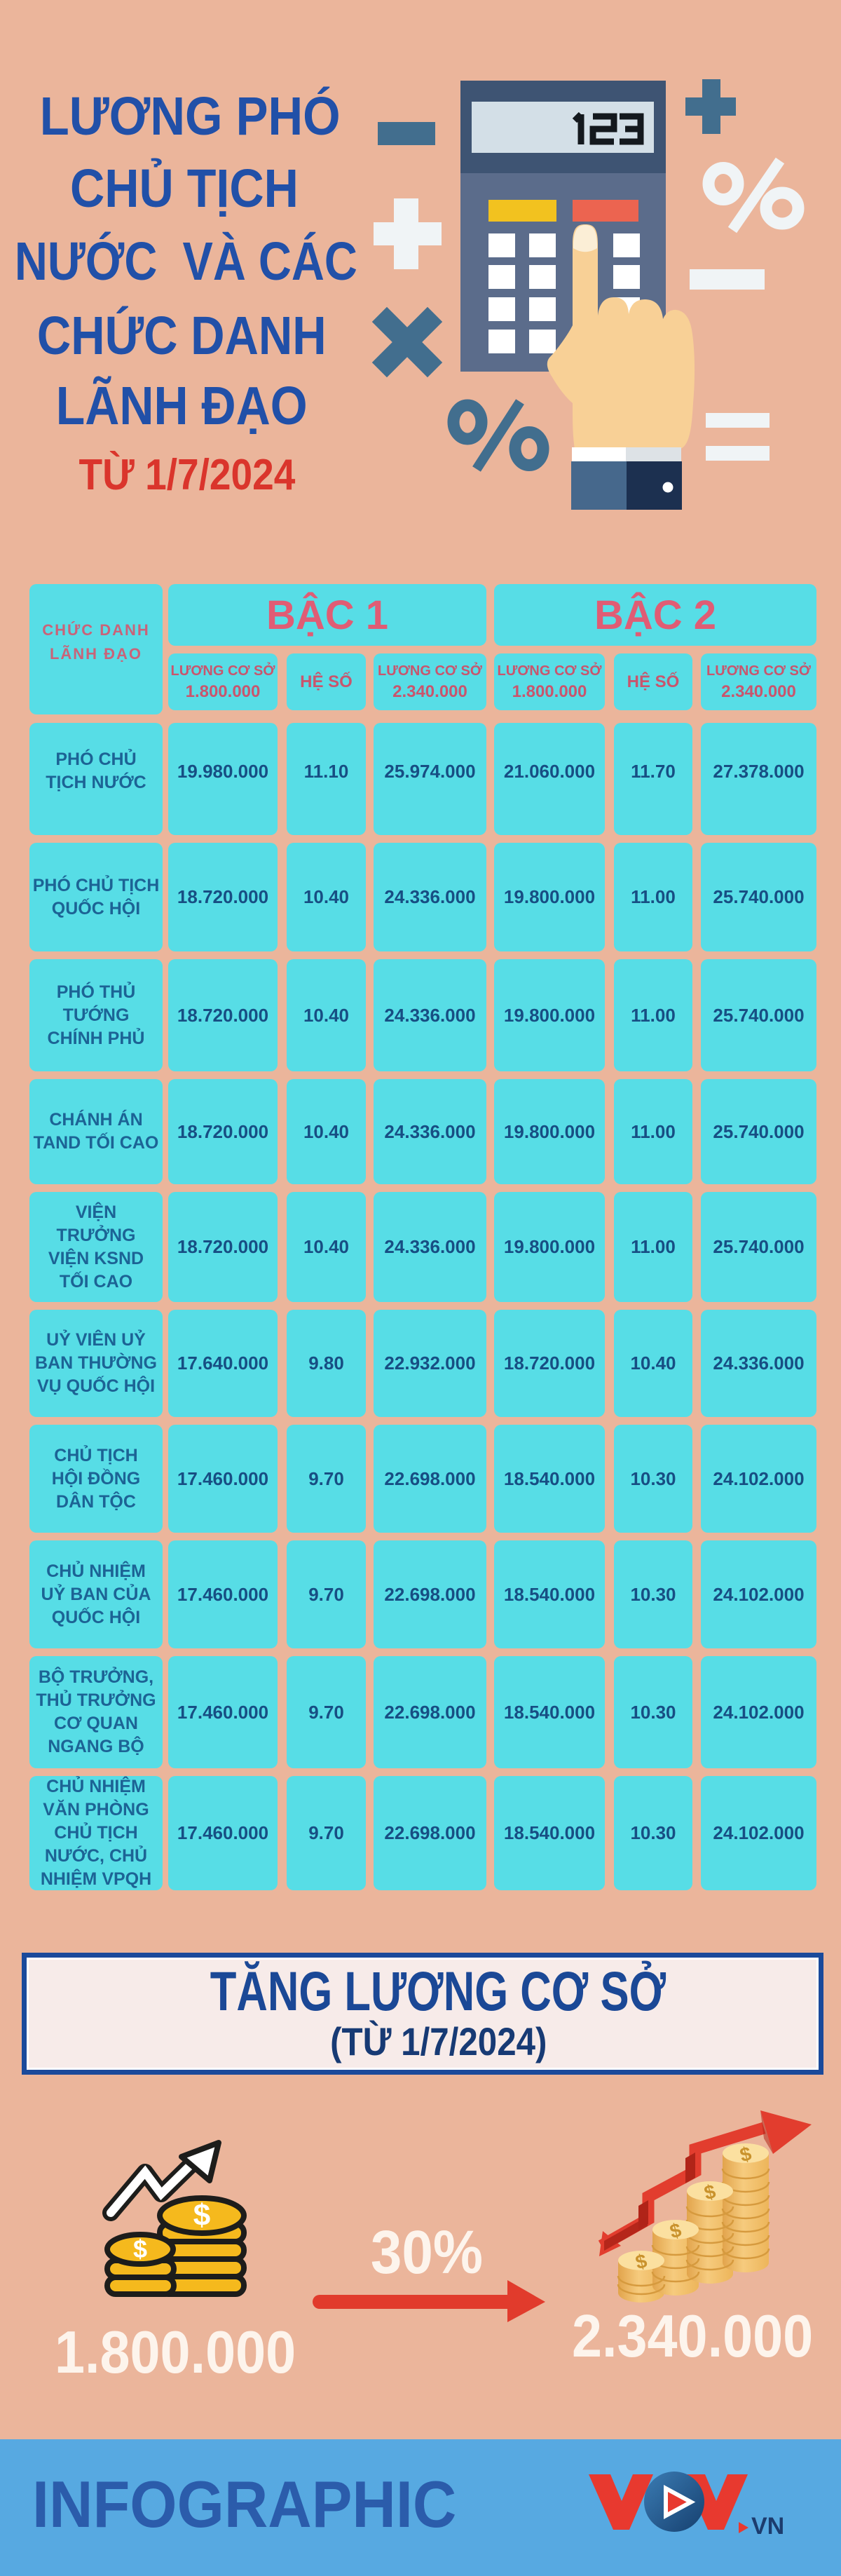  Describe the element at coordinates (767, 2526) in the screenshot. I see `svg-text: VN` at that location.